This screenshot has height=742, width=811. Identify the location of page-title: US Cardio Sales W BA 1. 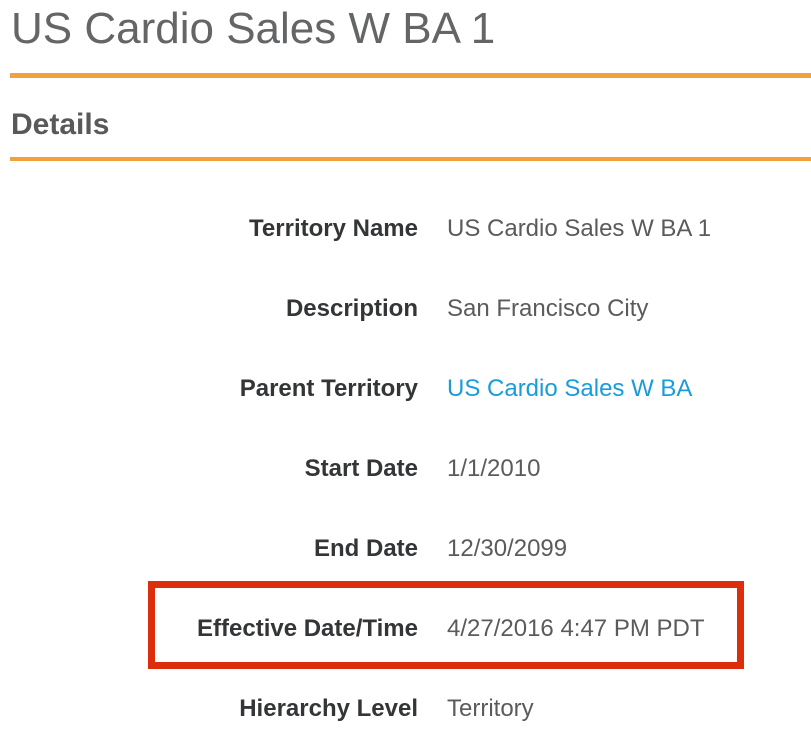
(253, 28).